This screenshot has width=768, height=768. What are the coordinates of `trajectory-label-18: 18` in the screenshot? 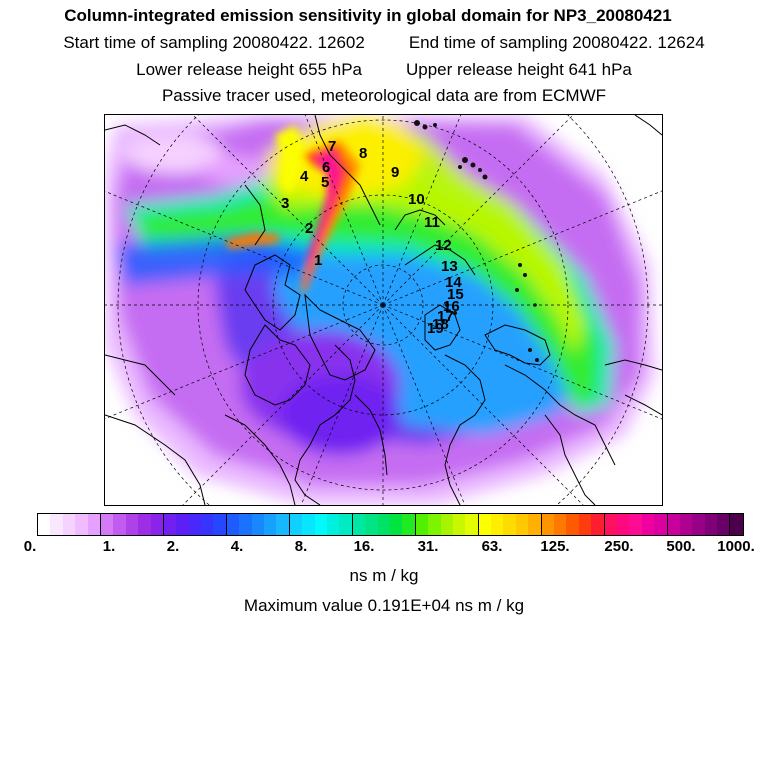 It's located at (440, 324).